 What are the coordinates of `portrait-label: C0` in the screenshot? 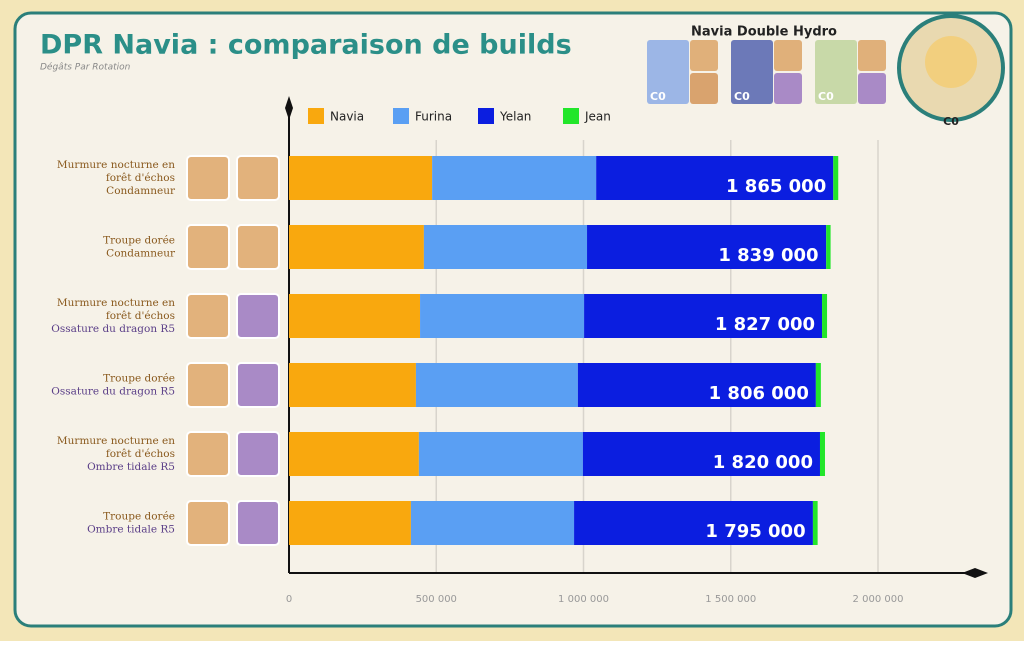 It's located at (951, 121).